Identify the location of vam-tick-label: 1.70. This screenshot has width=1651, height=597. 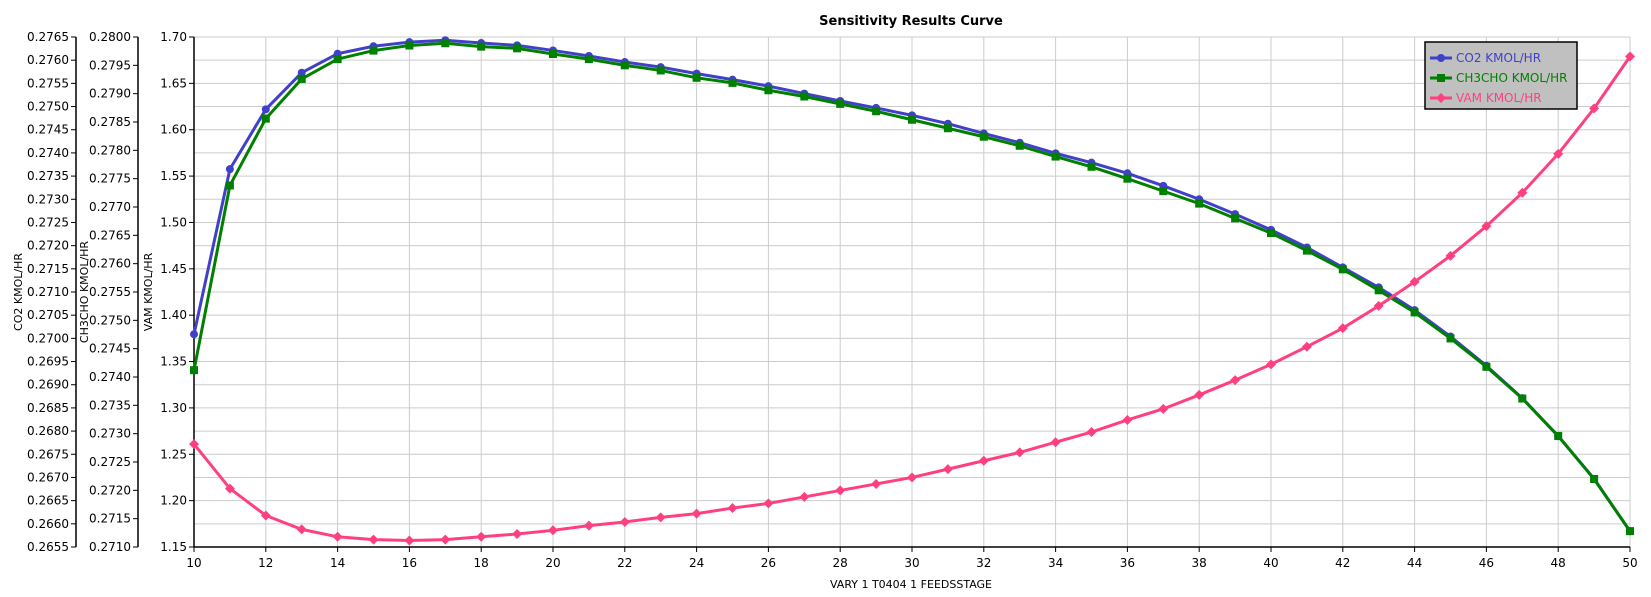
(173, 37).